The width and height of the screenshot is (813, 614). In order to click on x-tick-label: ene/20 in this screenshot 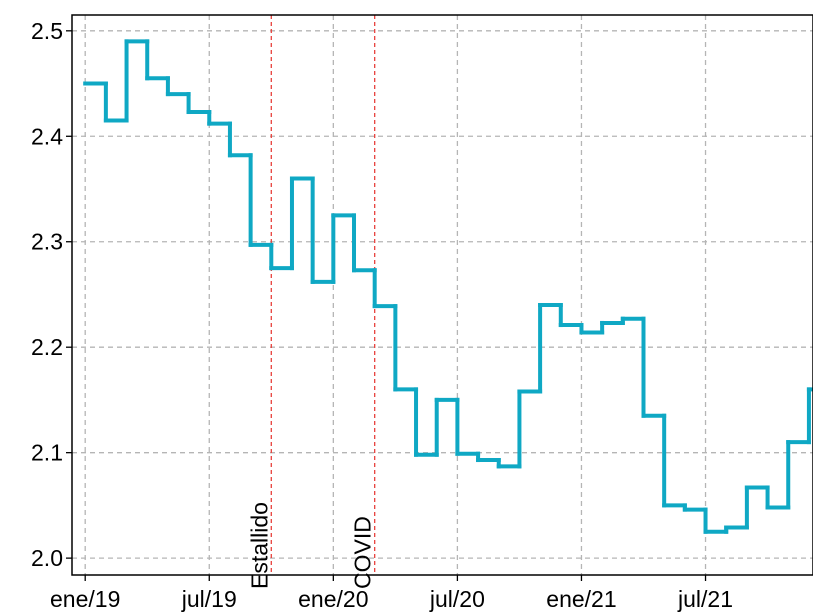, I will do `click(333, 599)`.